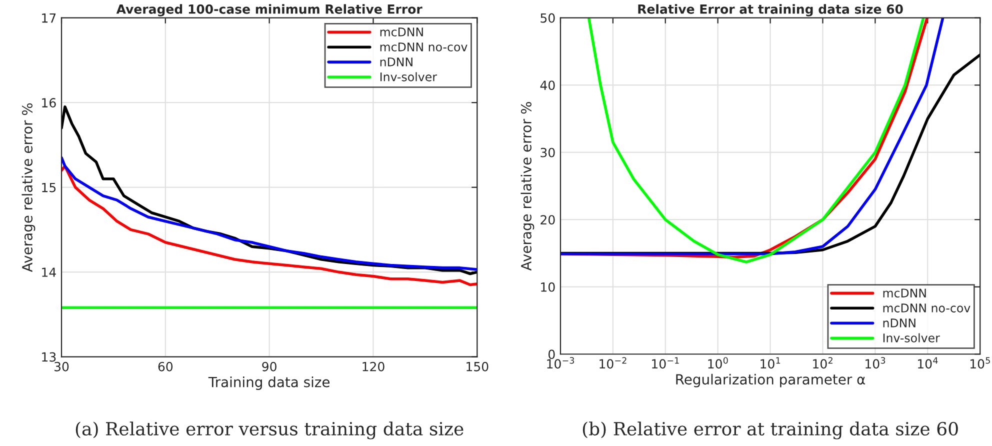  Describe the element at coordinates (477, 367) in the screenshot. I see `x-tick-label: 150` at that location.